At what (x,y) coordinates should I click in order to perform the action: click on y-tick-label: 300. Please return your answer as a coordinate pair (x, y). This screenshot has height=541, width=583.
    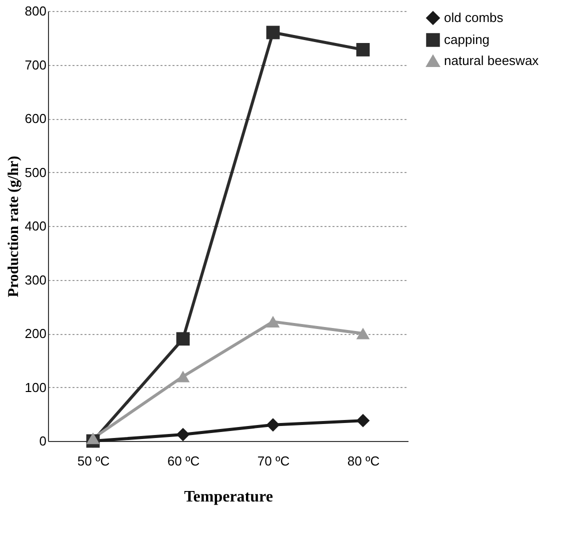
    Looking at the image, I should click on (35, 280).